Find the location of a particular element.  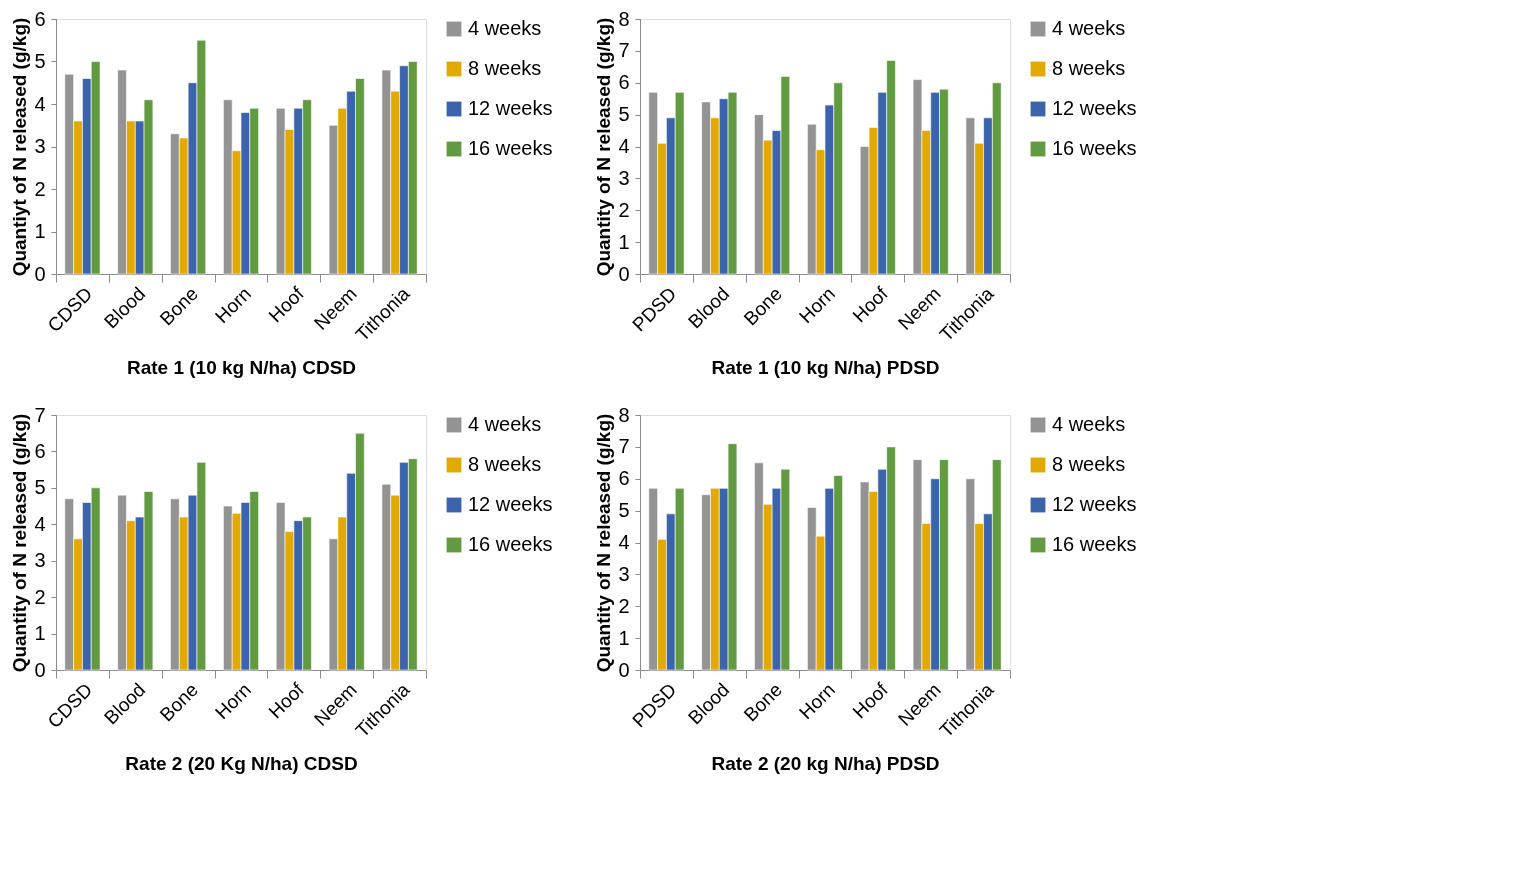

x-axis-title: Rate 2 (20 Kg N/ha) CDSD is located at coordinates (241, 764).